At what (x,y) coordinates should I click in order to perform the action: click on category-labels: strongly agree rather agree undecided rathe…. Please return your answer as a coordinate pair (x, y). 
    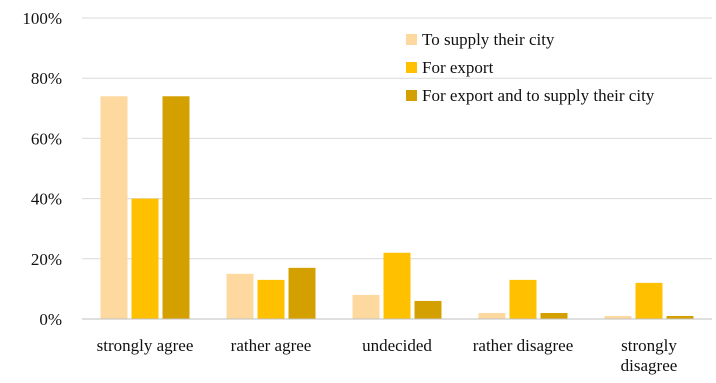
    Looking at the image, I should click on (387, 355).